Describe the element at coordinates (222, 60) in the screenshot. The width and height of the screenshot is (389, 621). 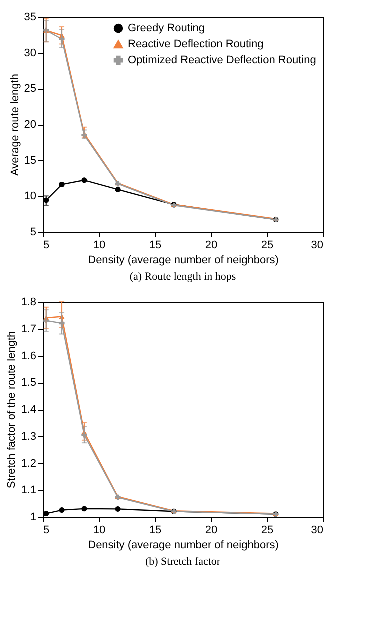
I see `legend-label: Optimized Reactive Deflection Routing` at that location.